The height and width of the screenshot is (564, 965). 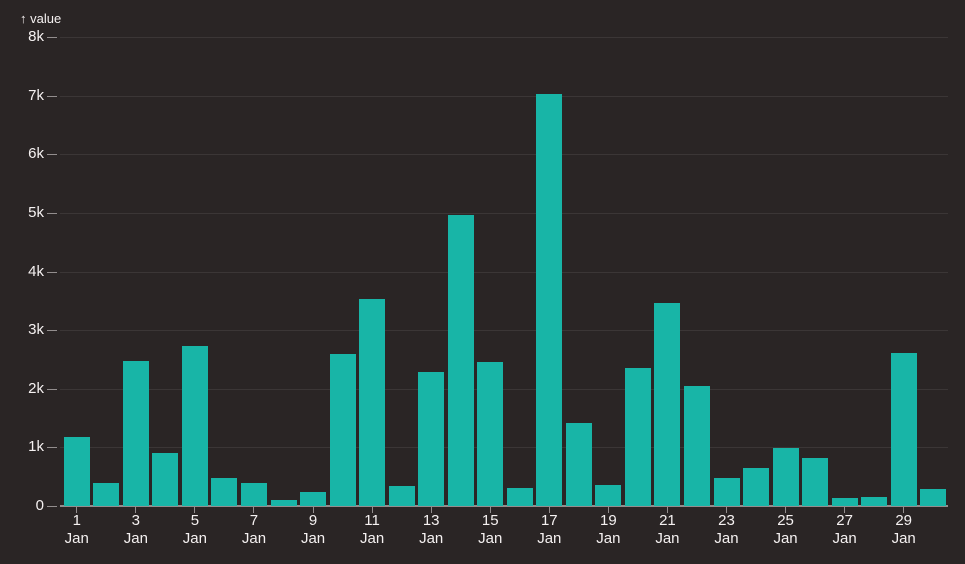 I want to click on x-tick-day-number: 15, so click(x=490, y=520).